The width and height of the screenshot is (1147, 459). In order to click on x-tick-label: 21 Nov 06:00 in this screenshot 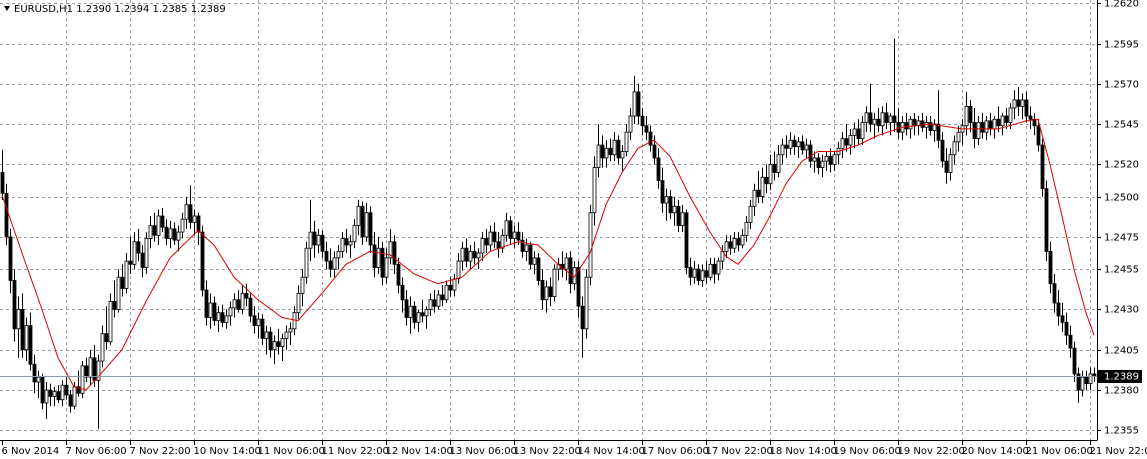, I will do `click(1059, 451)`.